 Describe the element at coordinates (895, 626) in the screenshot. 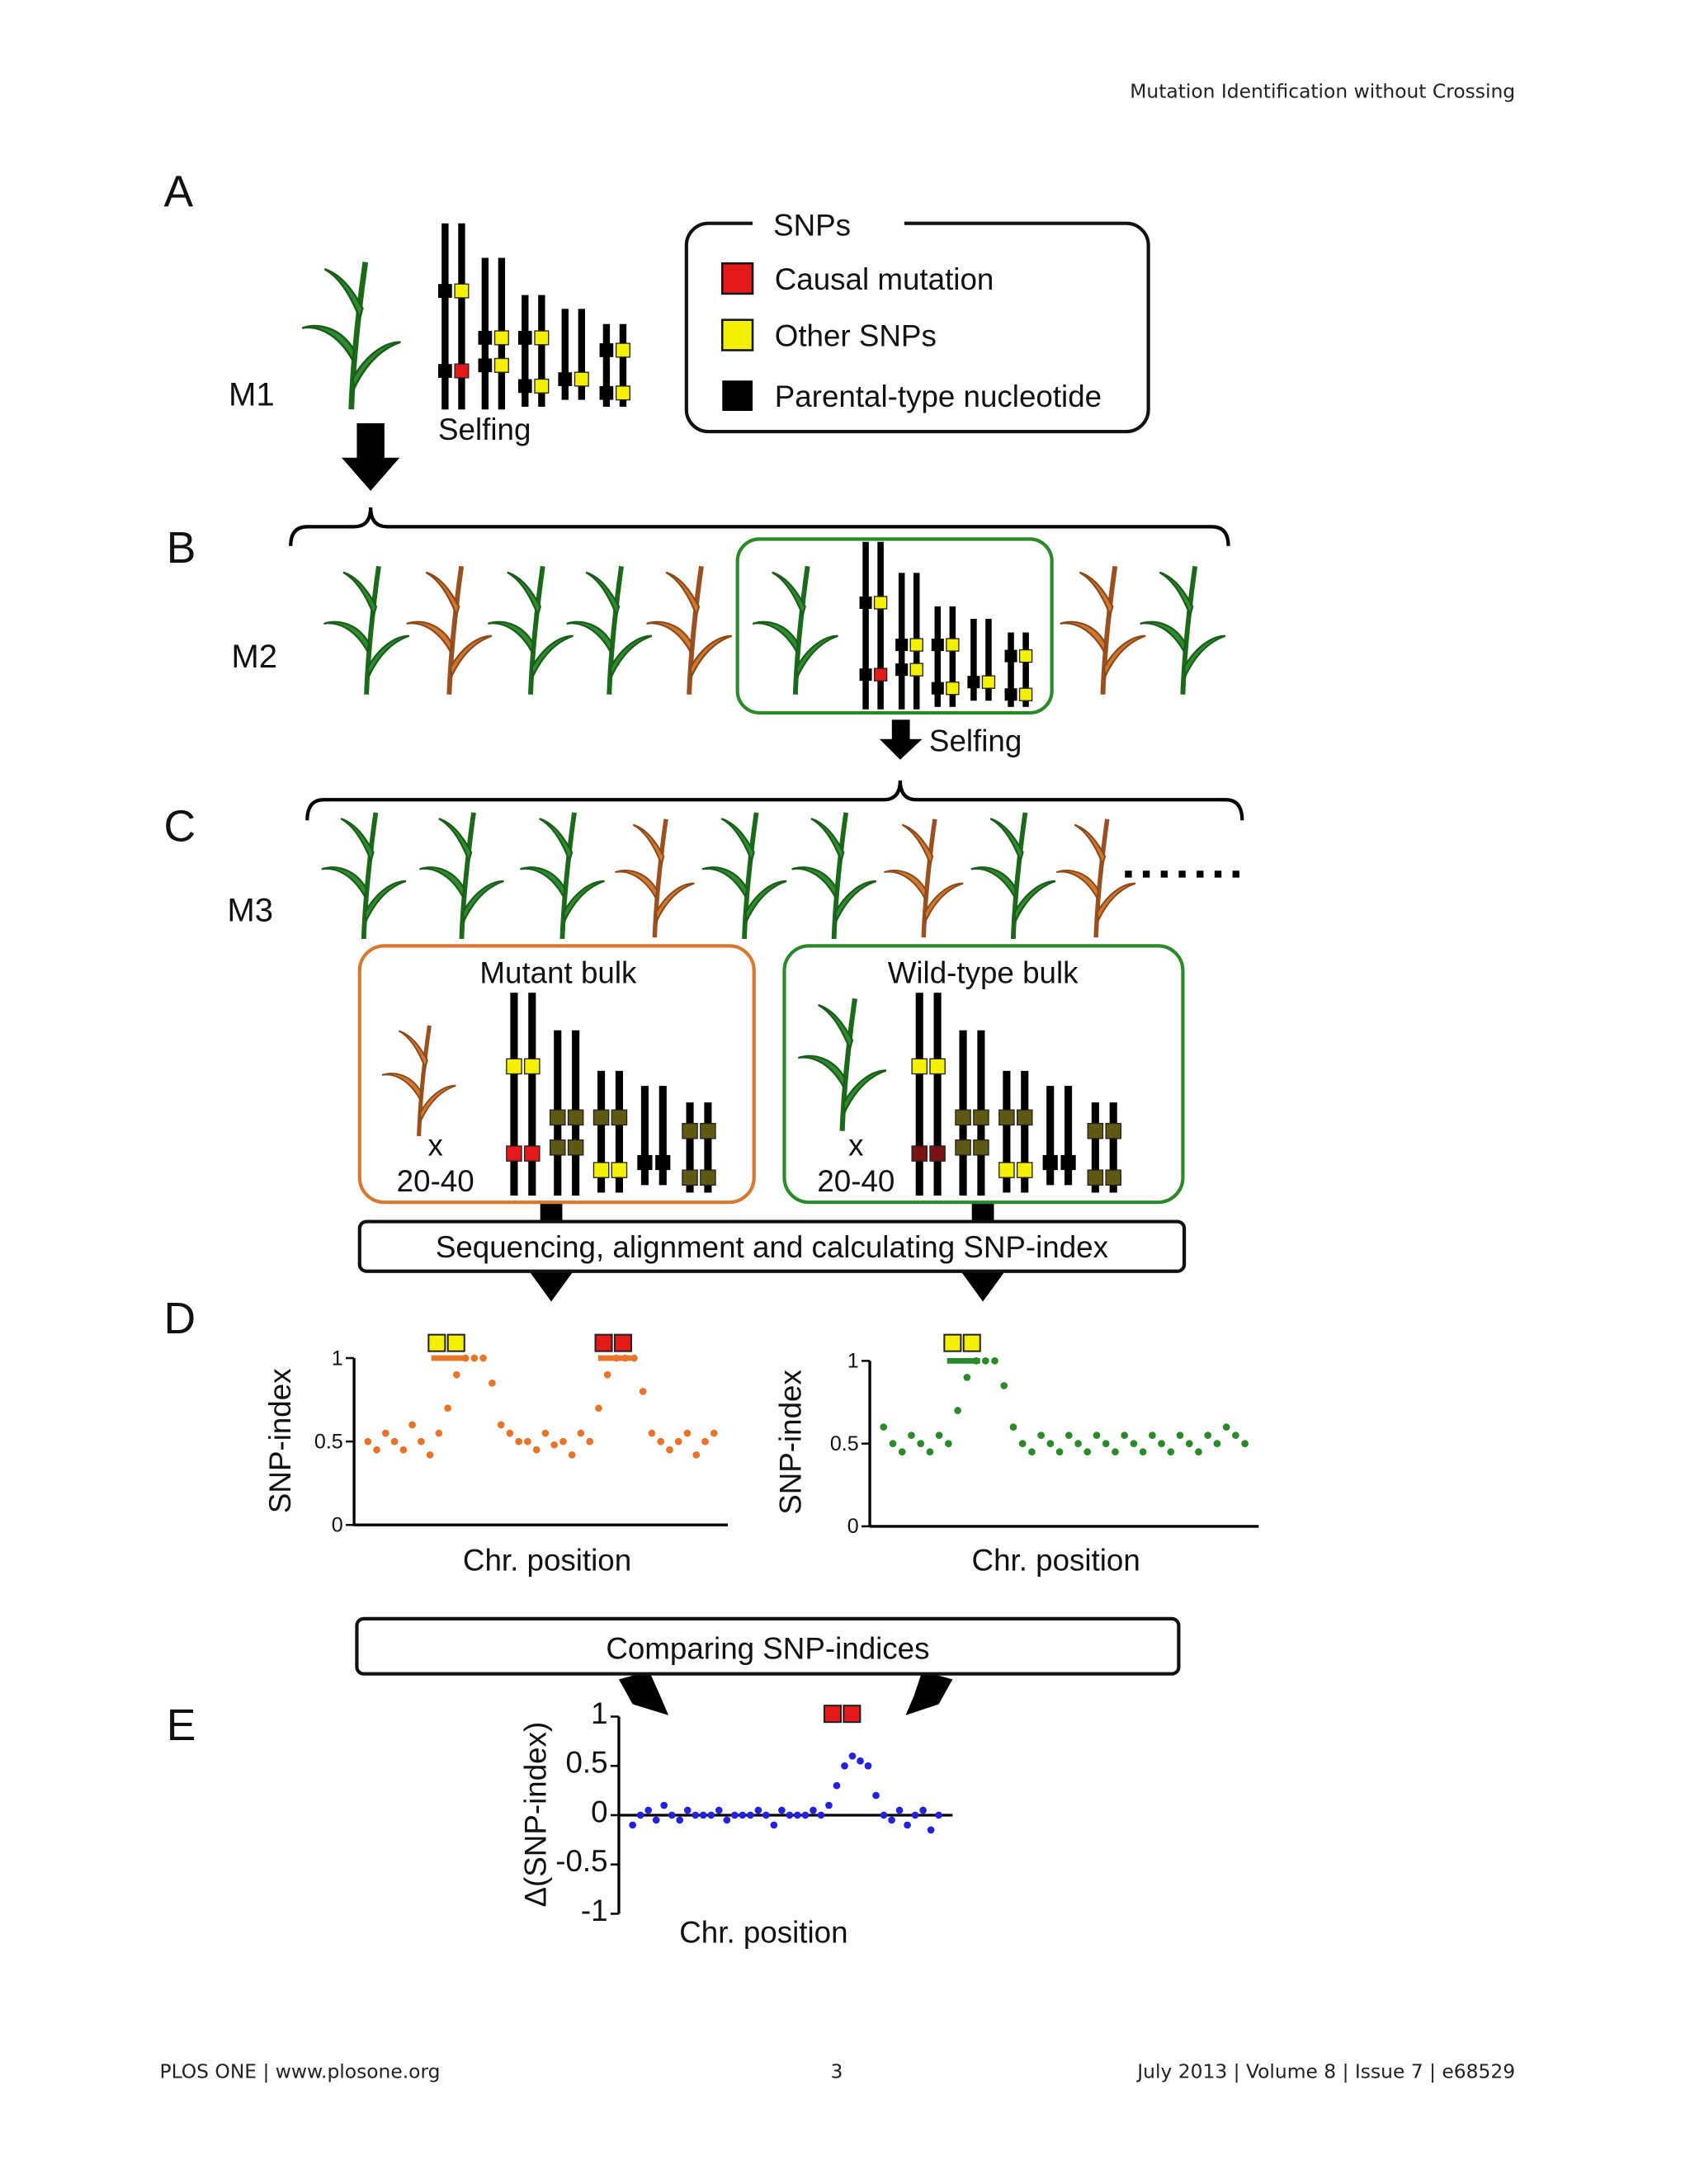

I see `selected-plant-box` at that location.